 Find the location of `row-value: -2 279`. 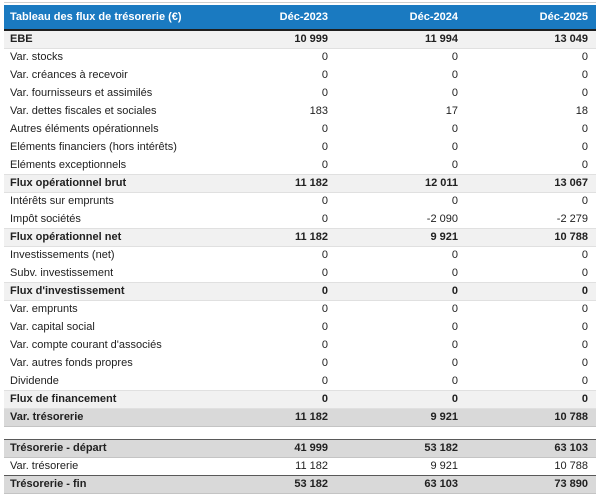

row-value: -2 279 is located at coordinates (531, 219).